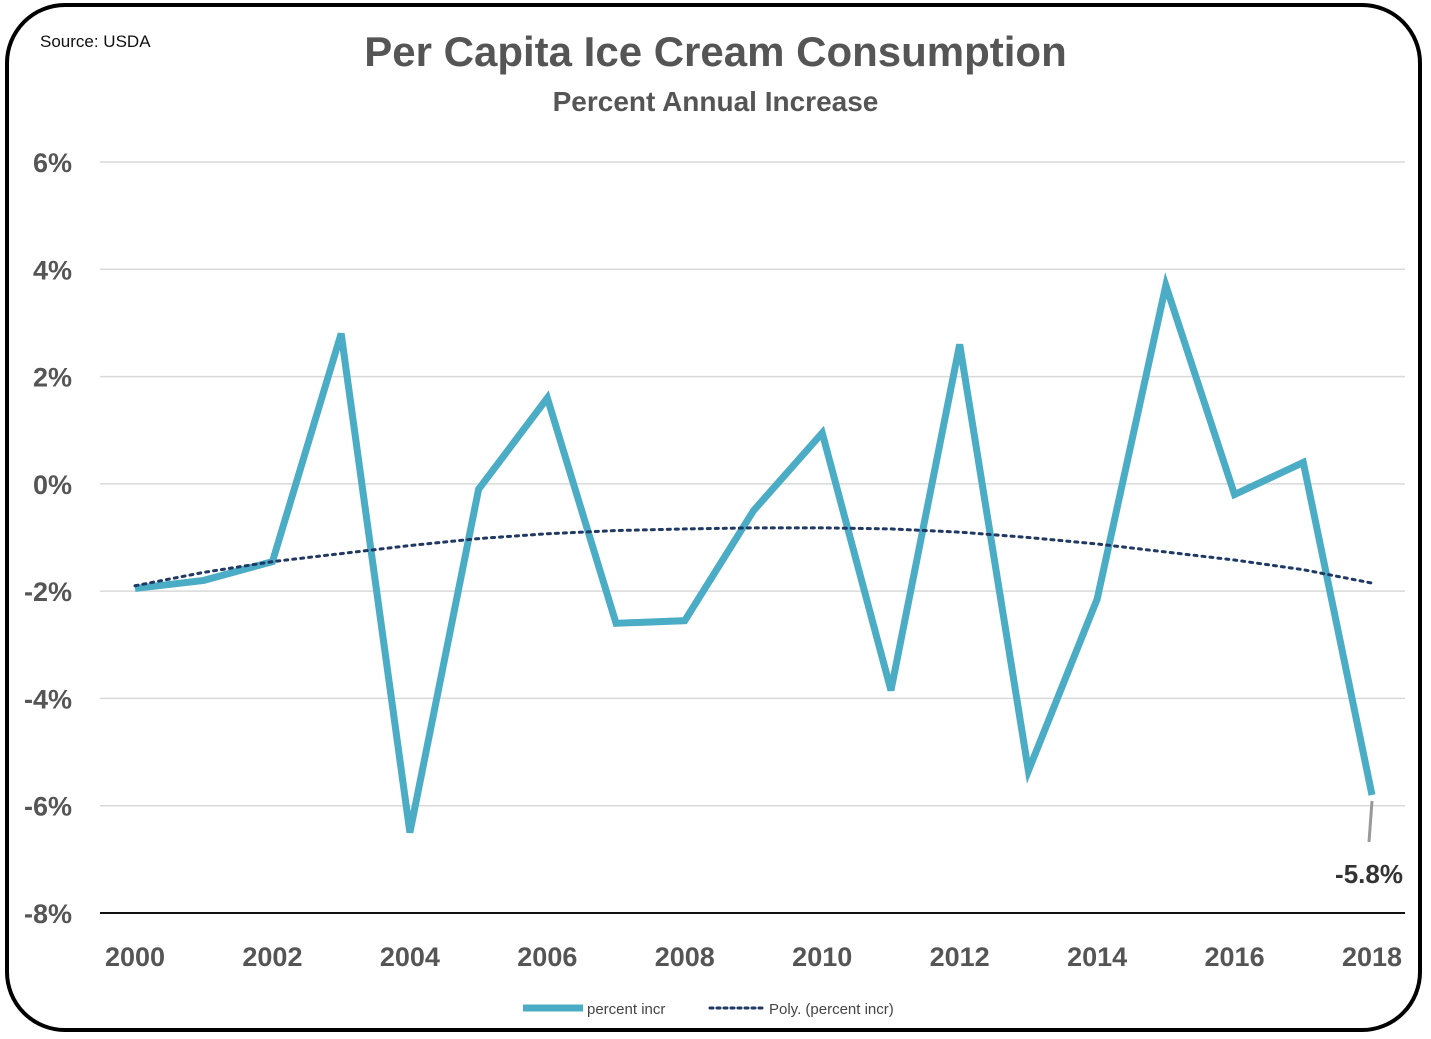  What do you see at coordinates (135, 957) in the screenshot?
I see `x-tick-label: 2000` at bounding box center [135, 957].